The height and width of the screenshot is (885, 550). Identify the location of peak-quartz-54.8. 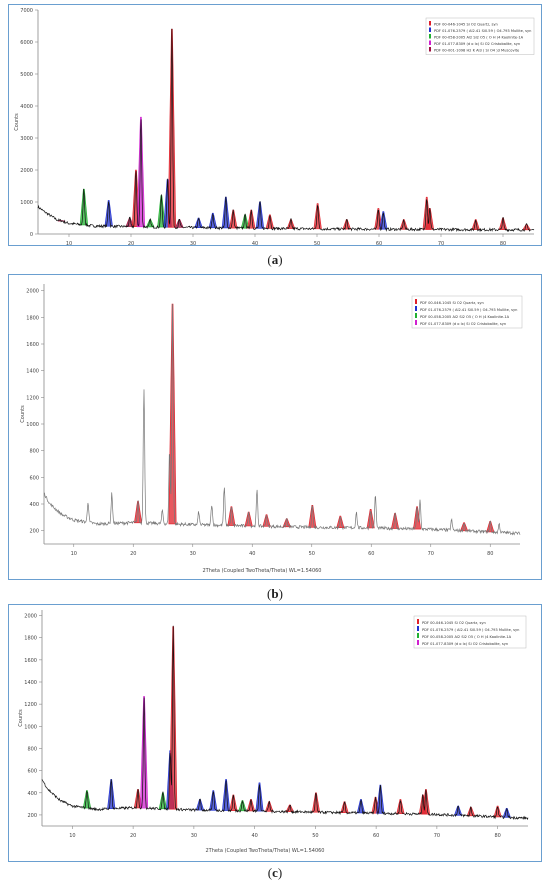
(340, 521).